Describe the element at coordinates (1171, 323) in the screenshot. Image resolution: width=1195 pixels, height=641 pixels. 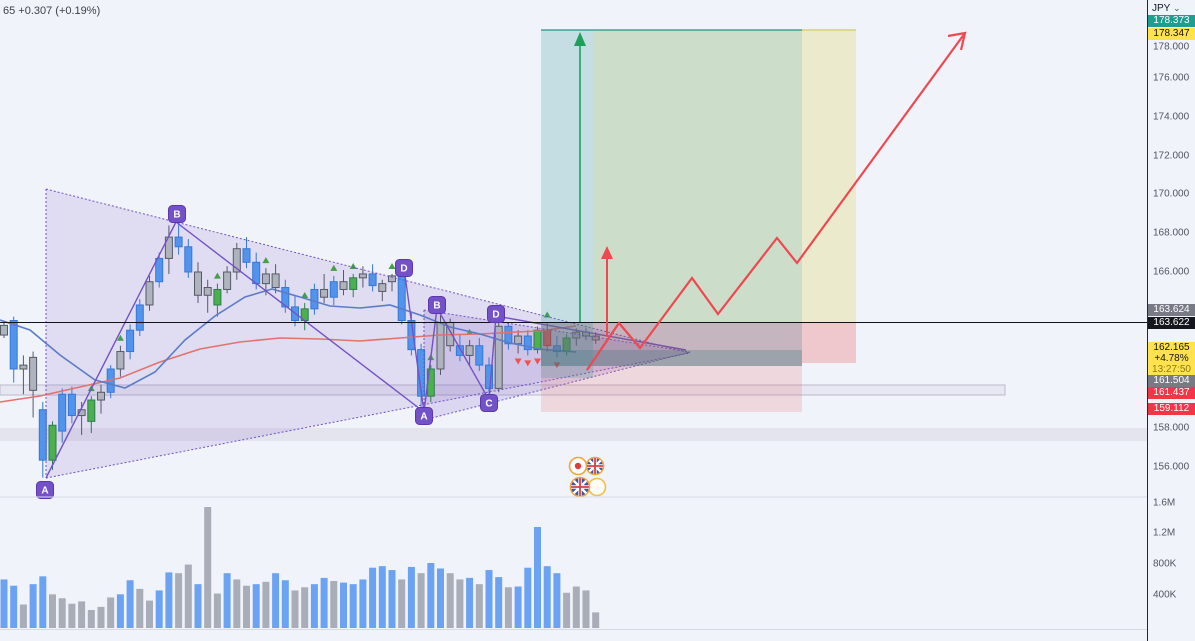
I see `price-badge: 163.622` at that location.